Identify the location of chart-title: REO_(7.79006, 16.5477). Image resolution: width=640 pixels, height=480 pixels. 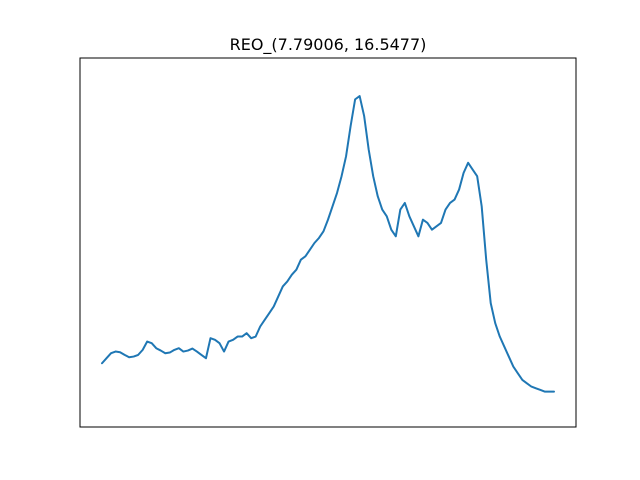
(328, 45).